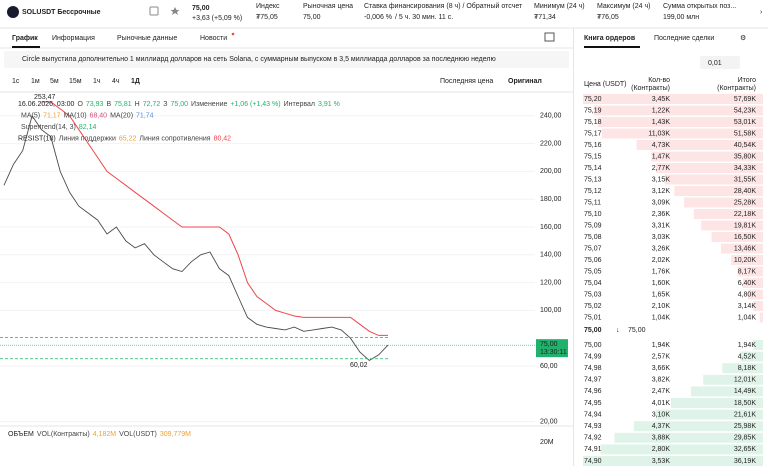 The image size is (768, 466). What do you see at coordinates (593, 99) in the screenshot?
I see `order-price: 75,20` at bounding box center [593, 99].